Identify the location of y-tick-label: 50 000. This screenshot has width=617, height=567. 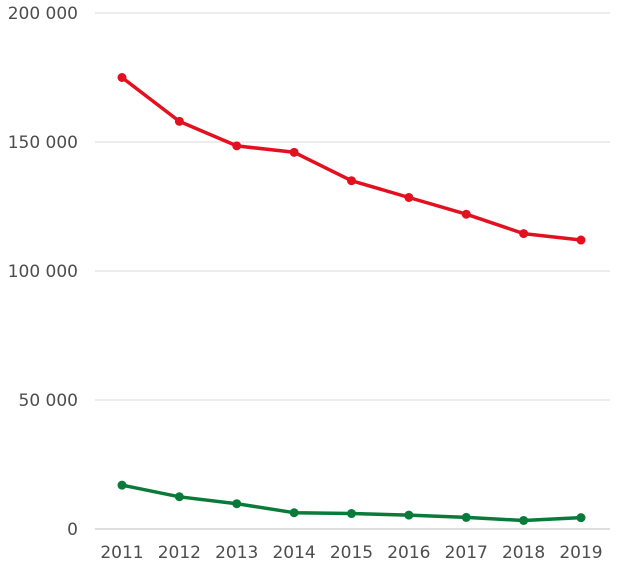
(48, 401).